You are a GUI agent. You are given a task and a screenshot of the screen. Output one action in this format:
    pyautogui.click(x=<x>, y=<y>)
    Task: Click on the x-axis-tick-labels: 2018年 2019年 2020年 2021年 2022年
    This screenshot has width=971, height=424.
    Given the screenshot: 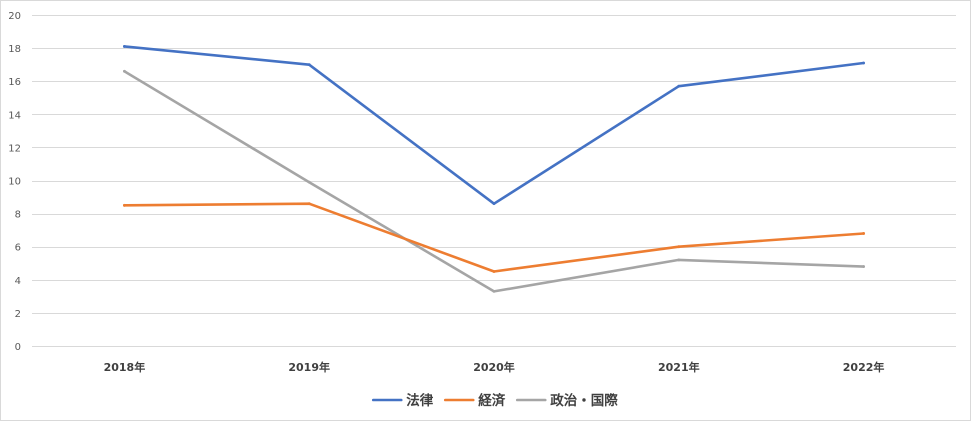 What is the action you would take?
    pyautogui.click(x=494, y=367)
    